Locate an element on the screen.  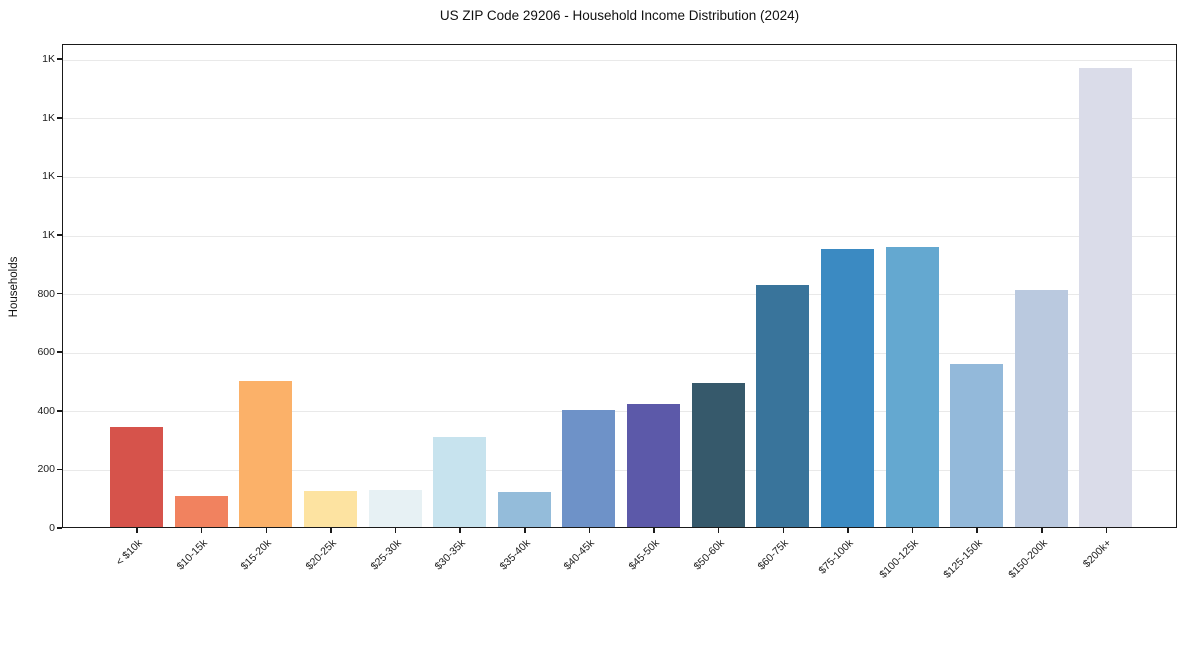
bar-< $10k is located at coordinates (136, 477).